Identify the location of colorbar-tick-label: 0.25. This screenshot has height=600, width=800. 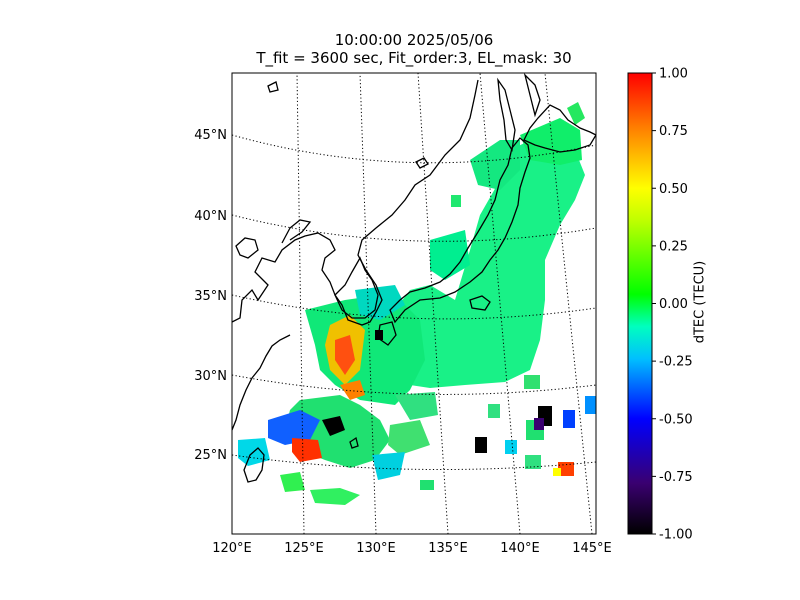
(673, 246).